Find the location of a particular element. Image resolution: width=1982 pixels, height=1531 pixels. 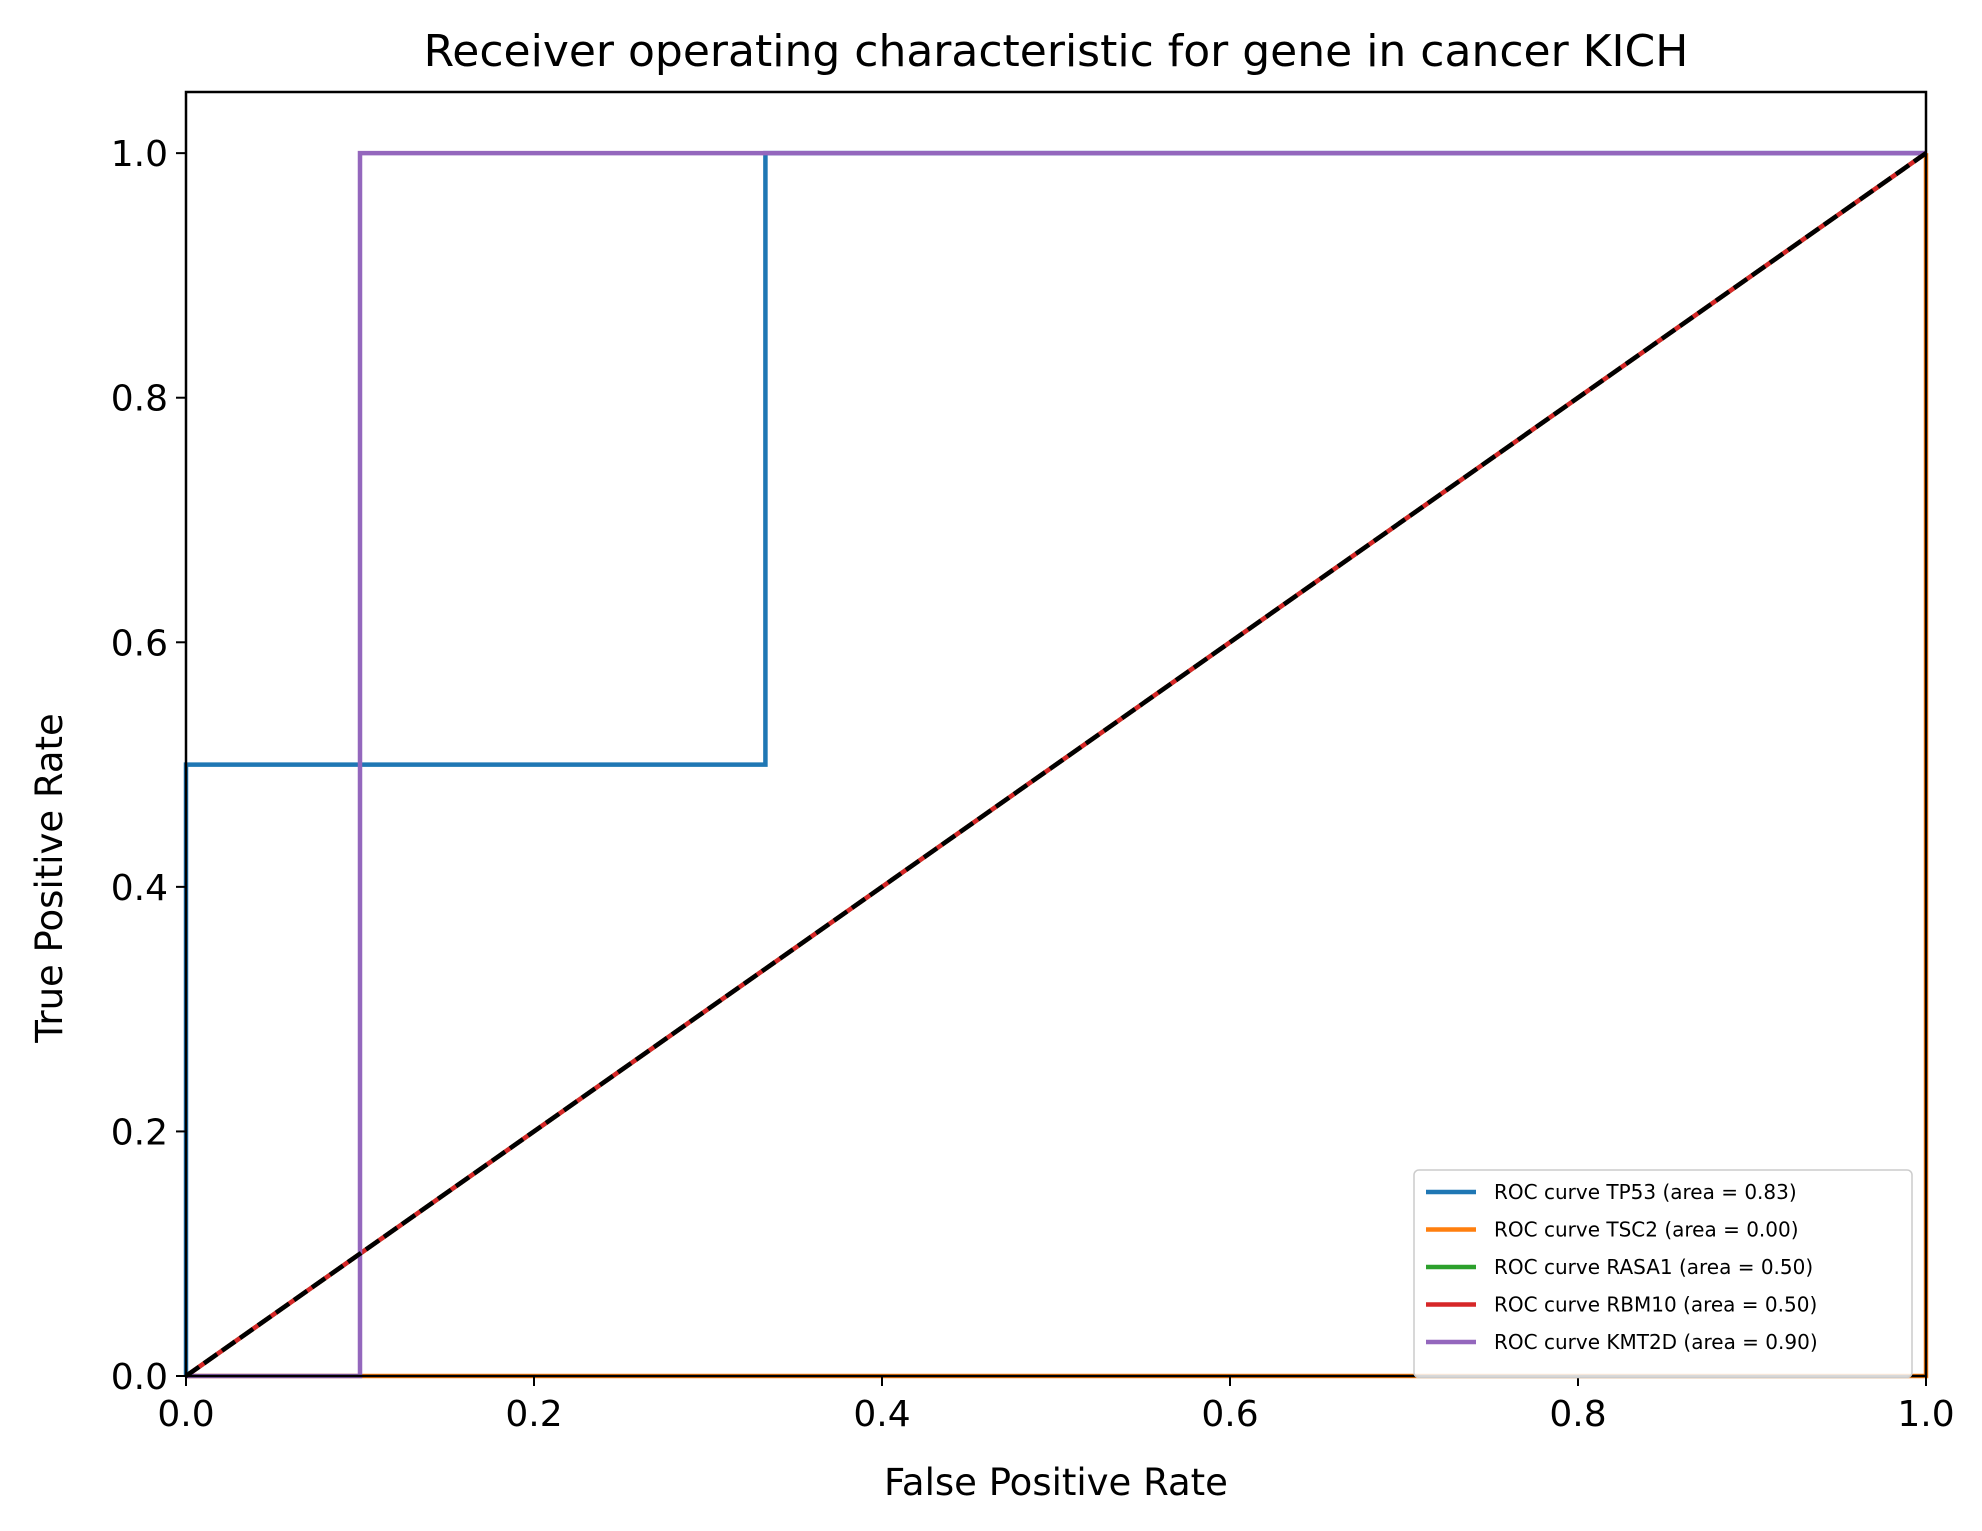

legend-box is located at coordinates (1663, 1274).